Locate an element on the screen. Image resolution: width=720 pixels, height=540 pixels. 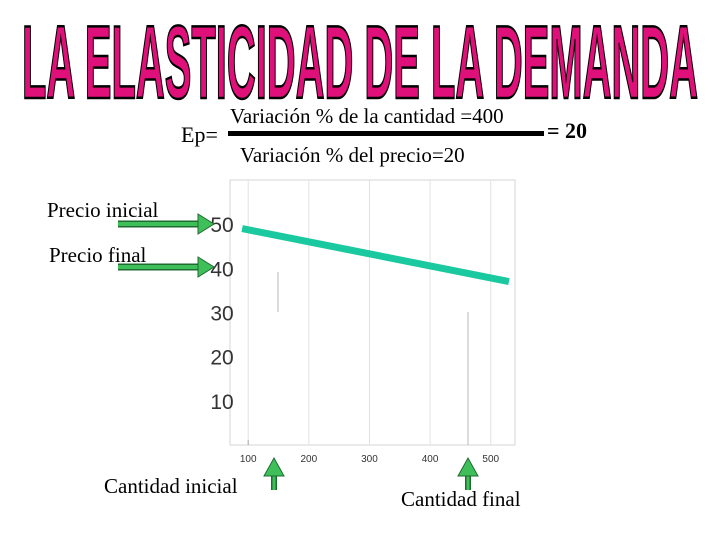
precio-inicial-label: Precio inicial is located at coordinates (103, 210).